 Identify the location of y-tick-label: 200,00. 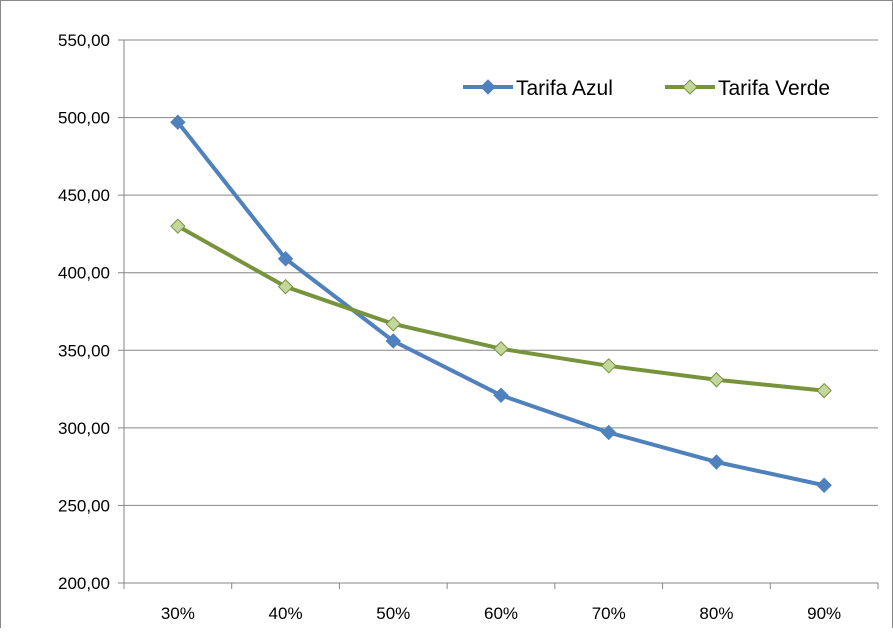
(84, 583).